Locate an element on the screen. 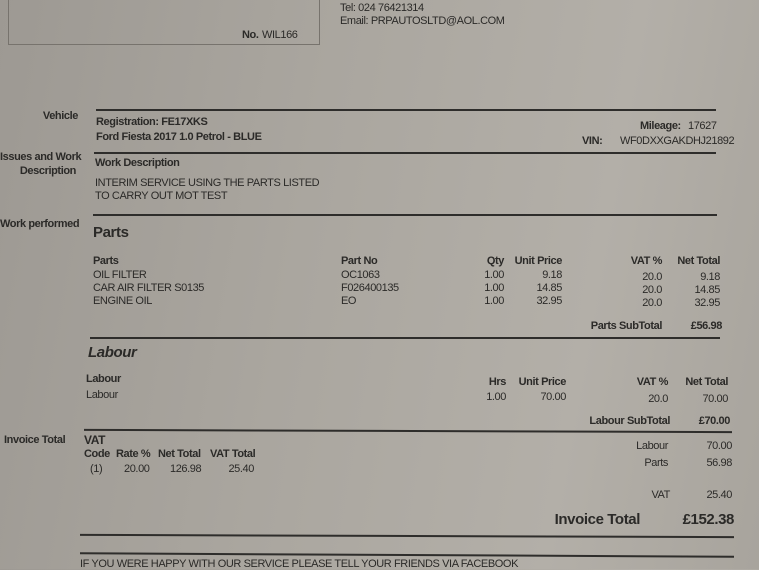 The image size is (759, 570). mileage: 17627 is located at coordinates (702, 126).